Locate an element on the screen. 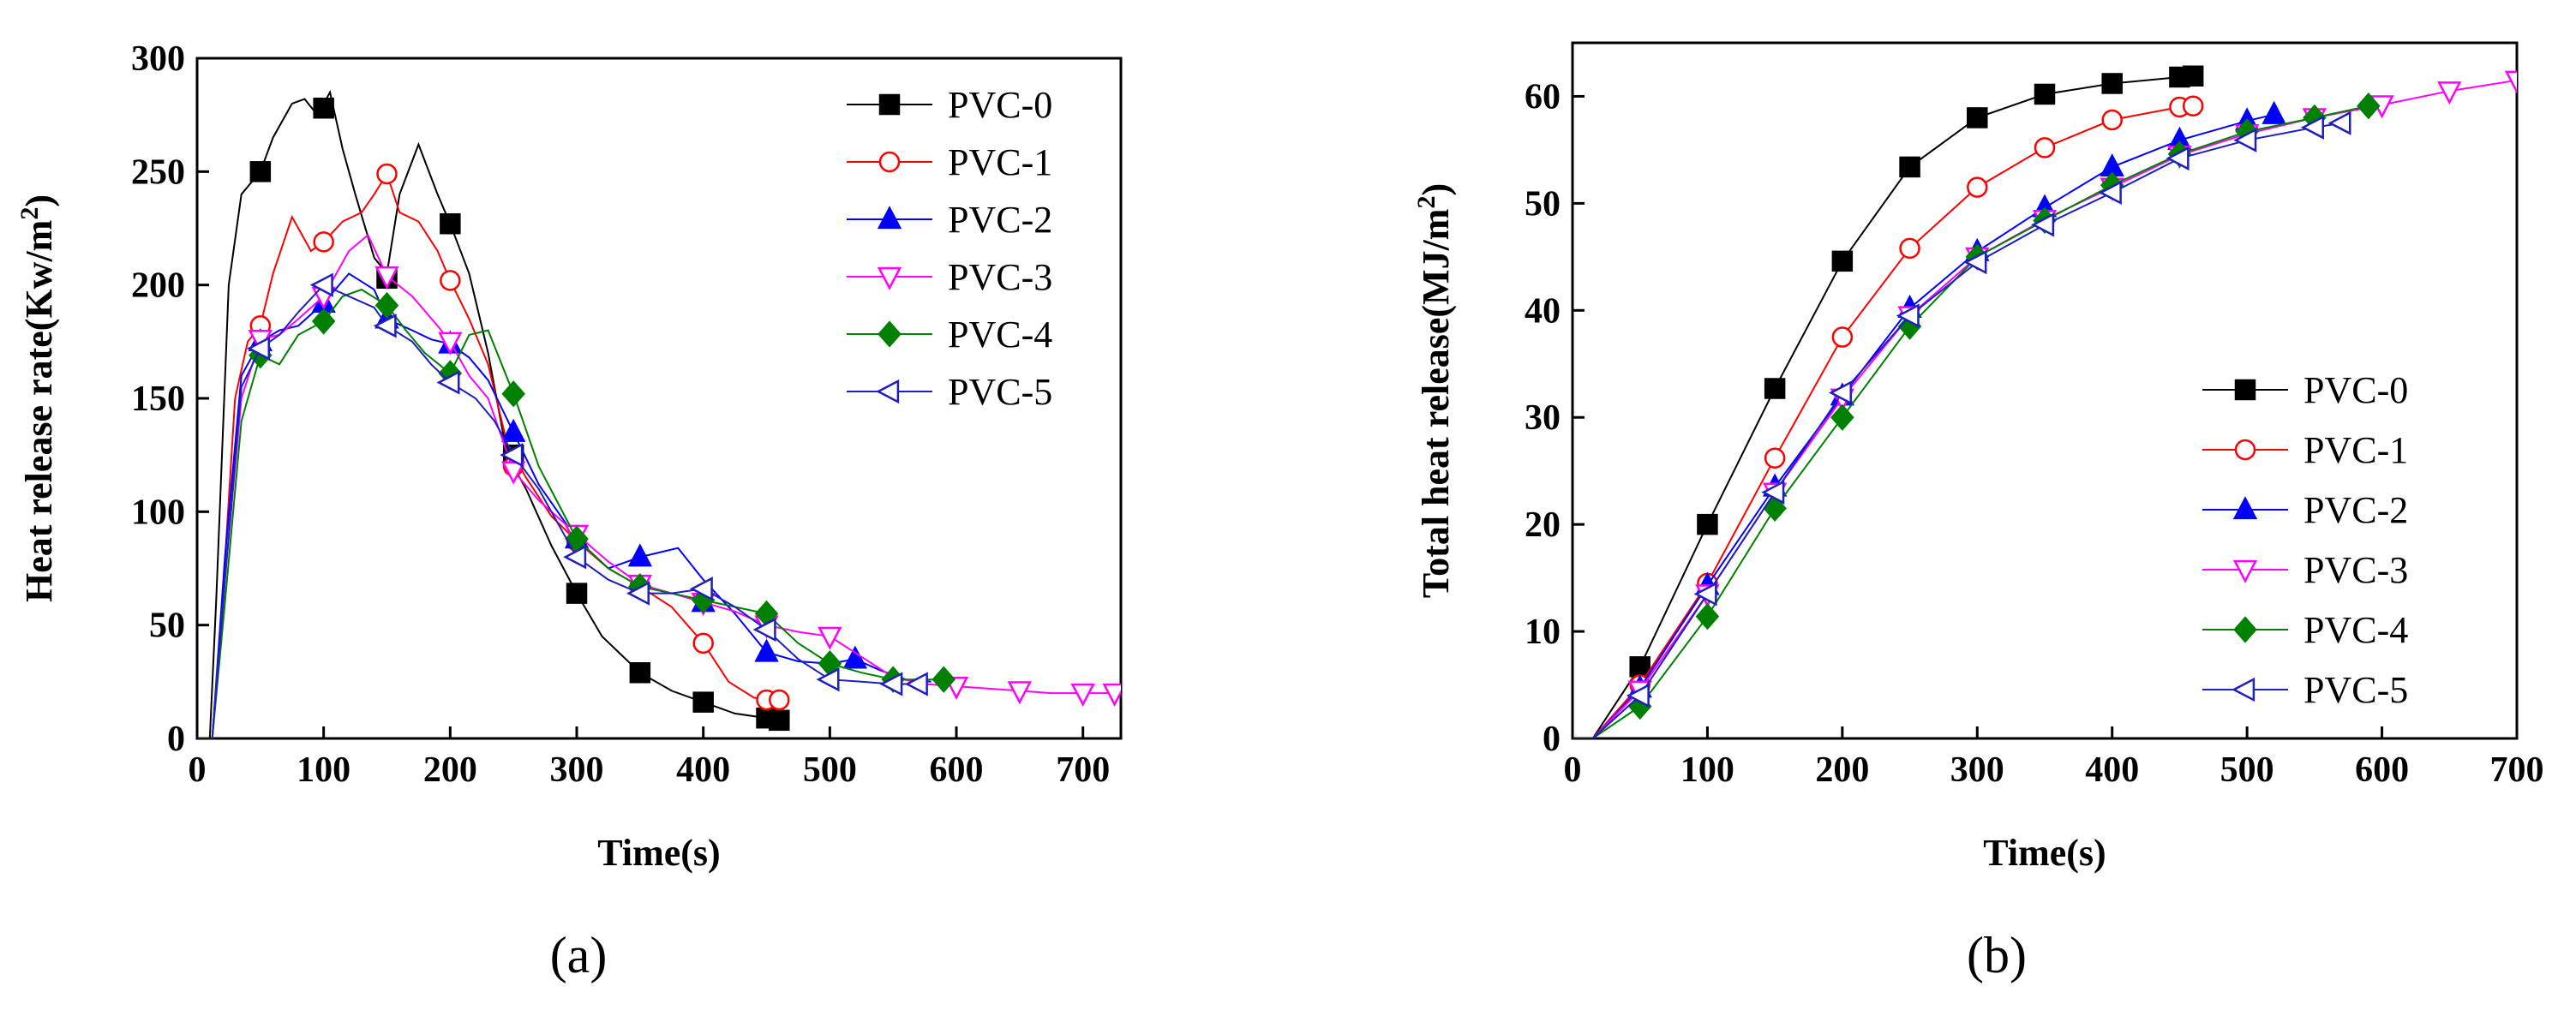  y-axis-title: Heat release rate(Kw/m2) is located at coordinates (38, 398).